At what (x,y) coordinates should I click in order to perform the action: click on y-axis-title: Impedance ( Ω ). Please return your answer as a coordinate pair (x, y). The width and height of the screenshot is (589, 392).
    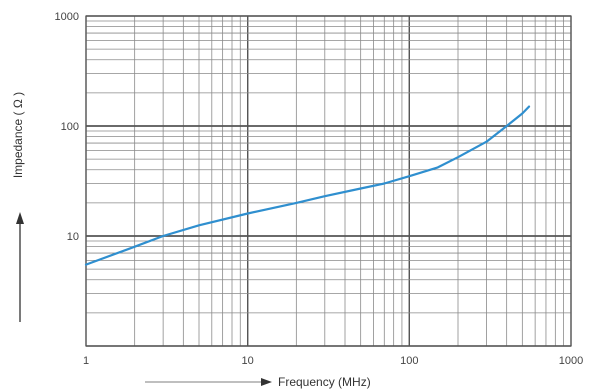
    Looking at the image, I should click on (18, 135).